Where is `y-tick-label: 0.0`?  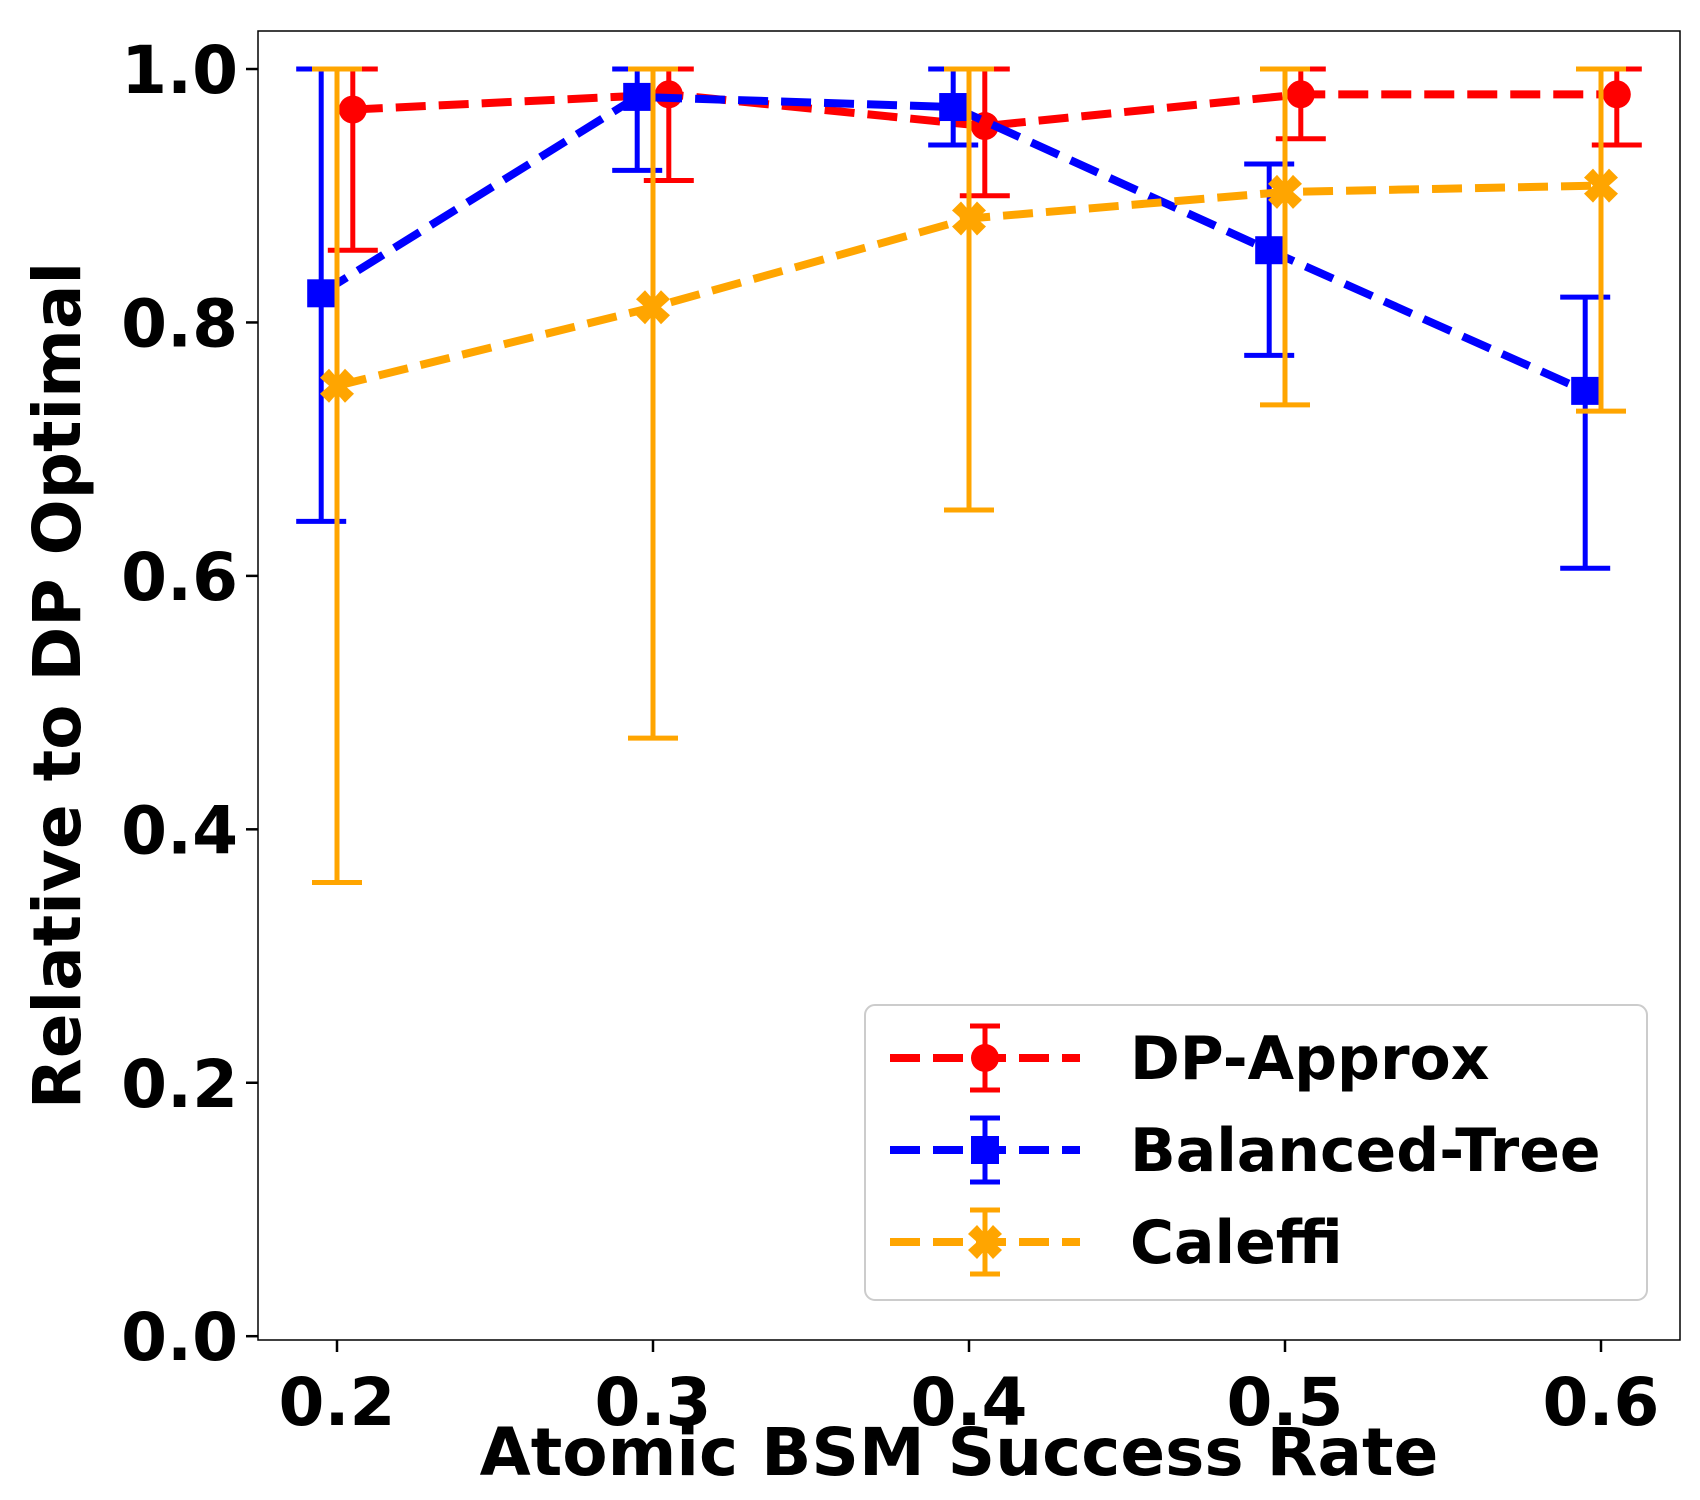
y-tick-label: 0.0 is located at coordinates (179, 1337).